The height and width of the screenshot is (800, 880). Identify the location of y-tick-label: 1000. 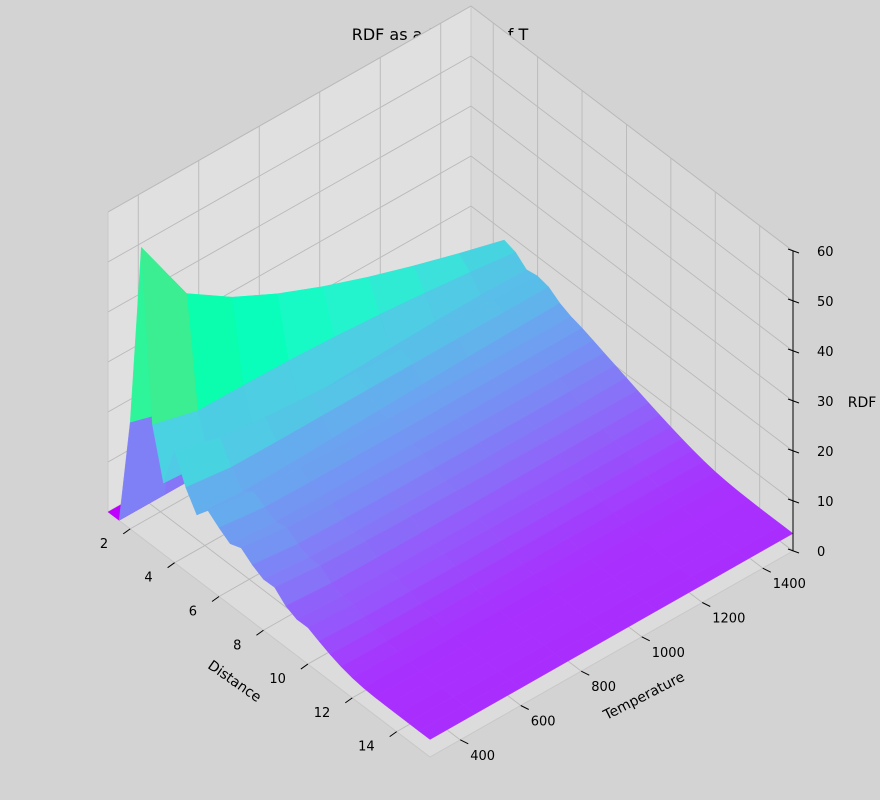
(668, 653).